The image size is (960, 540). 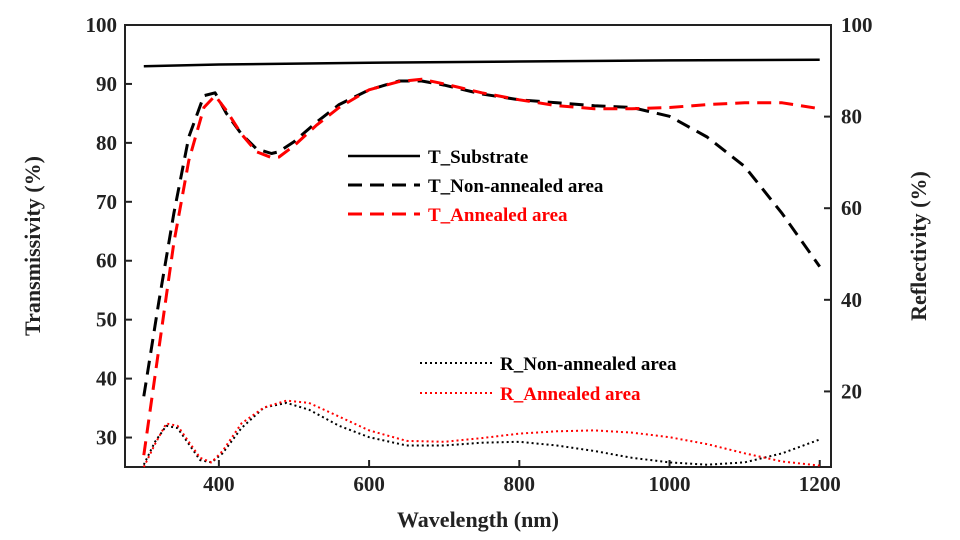 I want to click on x-tick-label: 600, so click(x=369, y=484).